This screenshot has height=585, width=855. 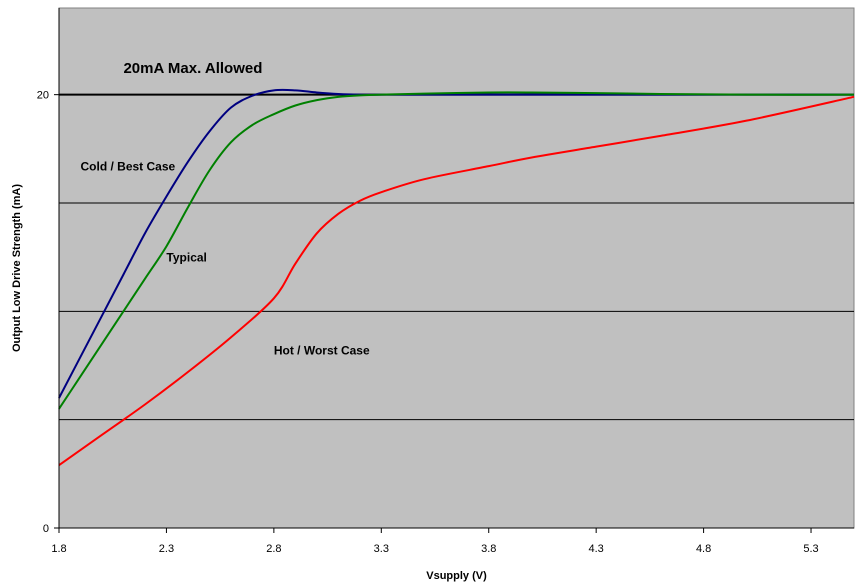 What do you see at coordinates (43, 96) in the screenshot?
I see `y-tick-label: 20` at bounding box center [43, 96].